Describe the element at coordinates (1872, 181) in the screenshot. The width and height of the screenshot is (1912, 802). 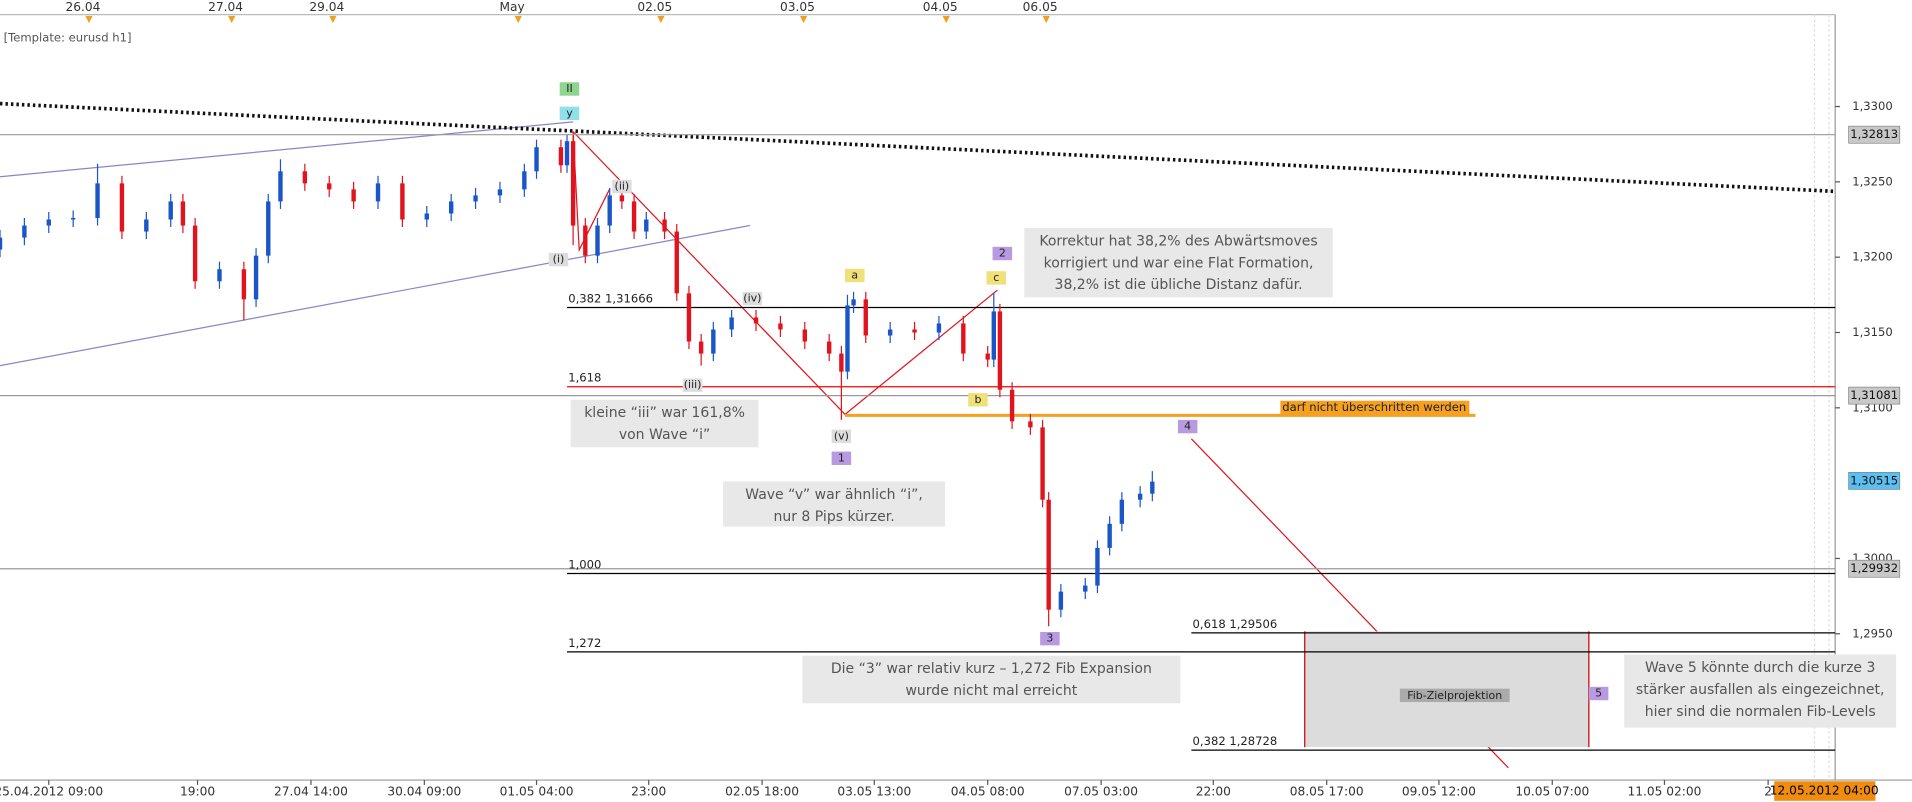
I see `y-tick-label: 1,3250` at that location.